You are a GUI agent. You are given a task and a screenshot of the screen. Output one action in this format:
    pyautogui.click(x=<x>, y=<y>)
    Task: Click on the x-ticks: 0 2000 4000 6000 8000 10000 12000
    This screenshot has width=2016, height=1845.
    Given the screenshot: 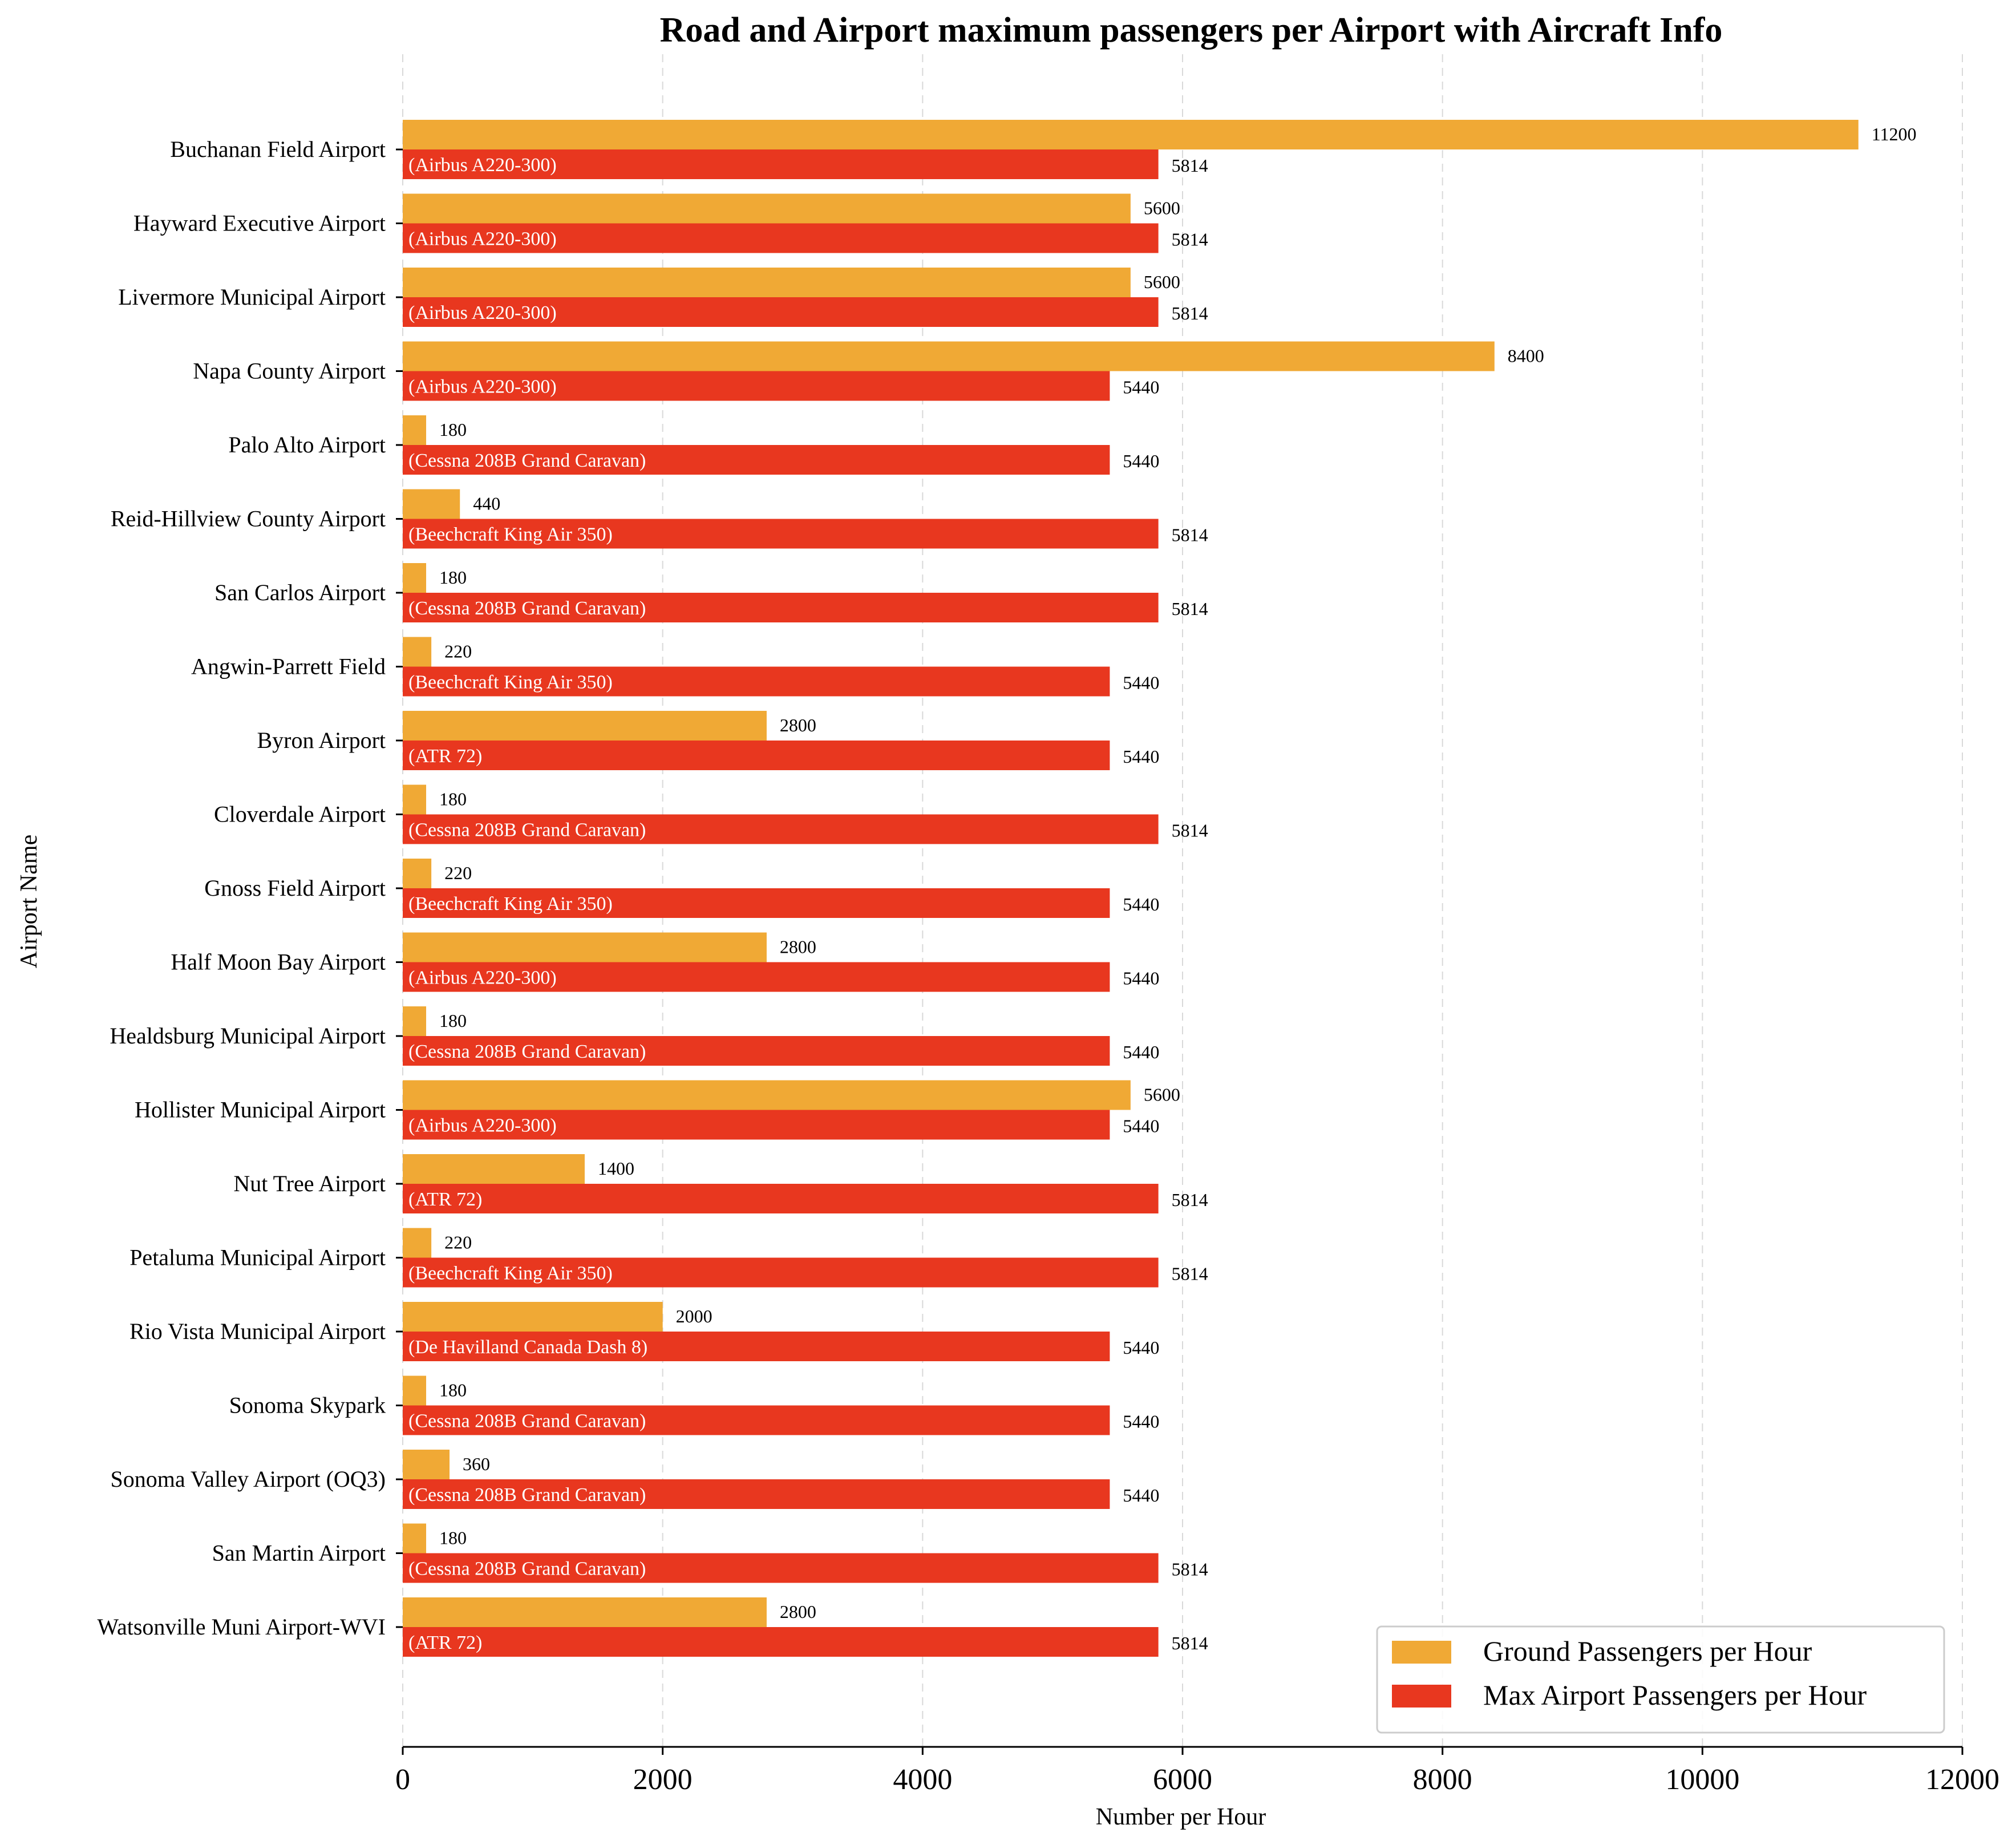 What is the action you would take?
    pyautogui.click(x=1197, y=1772)
    